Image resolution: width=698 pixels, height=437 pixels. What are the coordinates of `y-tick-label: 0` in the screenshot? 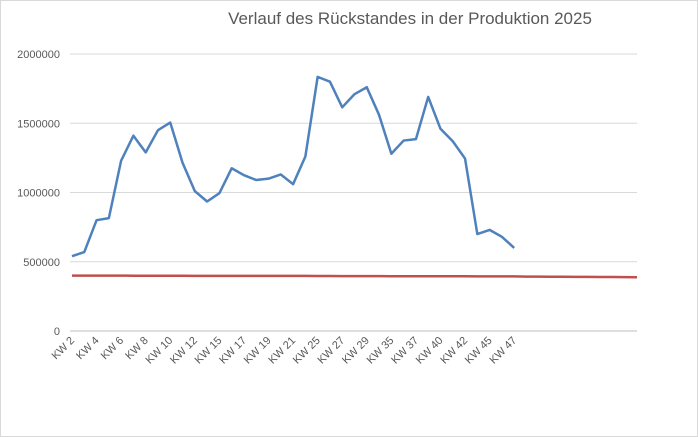 It's located at (57, 332).